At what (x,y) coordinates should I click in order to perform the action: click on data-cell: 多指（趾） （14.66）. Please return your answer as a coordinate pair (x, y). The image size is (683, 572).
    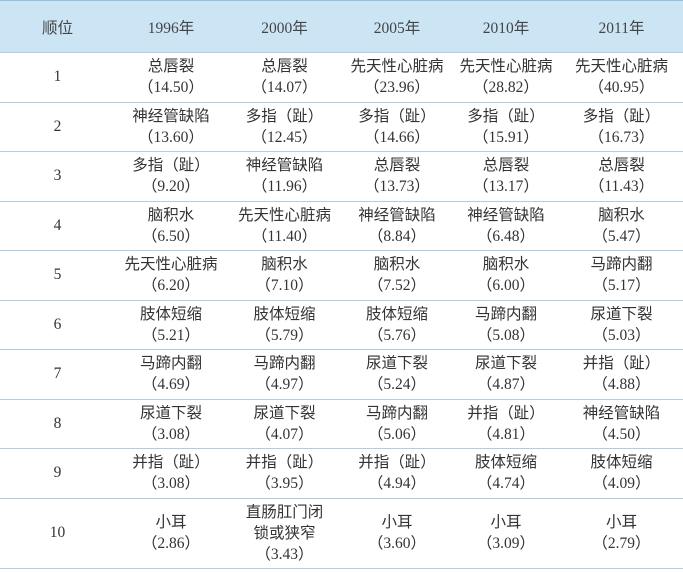
    Looking at the image, I should click on (397, 127).